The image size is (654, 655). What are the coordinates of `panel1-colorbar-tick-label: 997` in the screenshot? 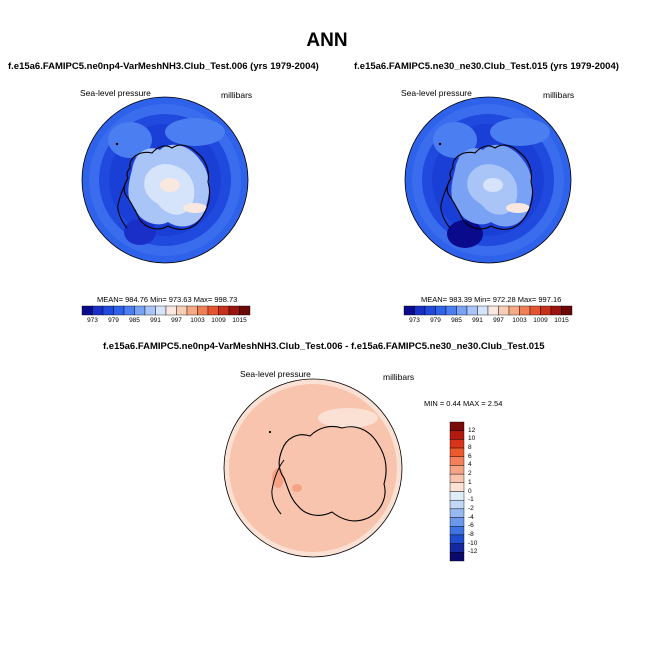 It's located at (176, 320).